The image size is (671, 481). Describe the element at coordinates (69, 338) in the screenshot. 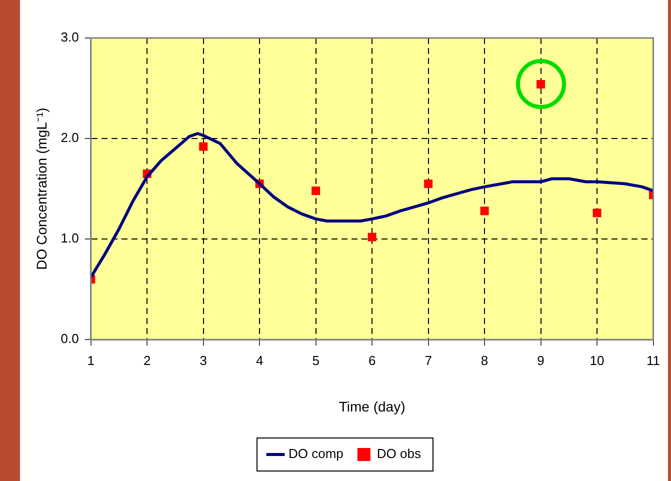

I see `y-tick-label: 0.0` at that location.